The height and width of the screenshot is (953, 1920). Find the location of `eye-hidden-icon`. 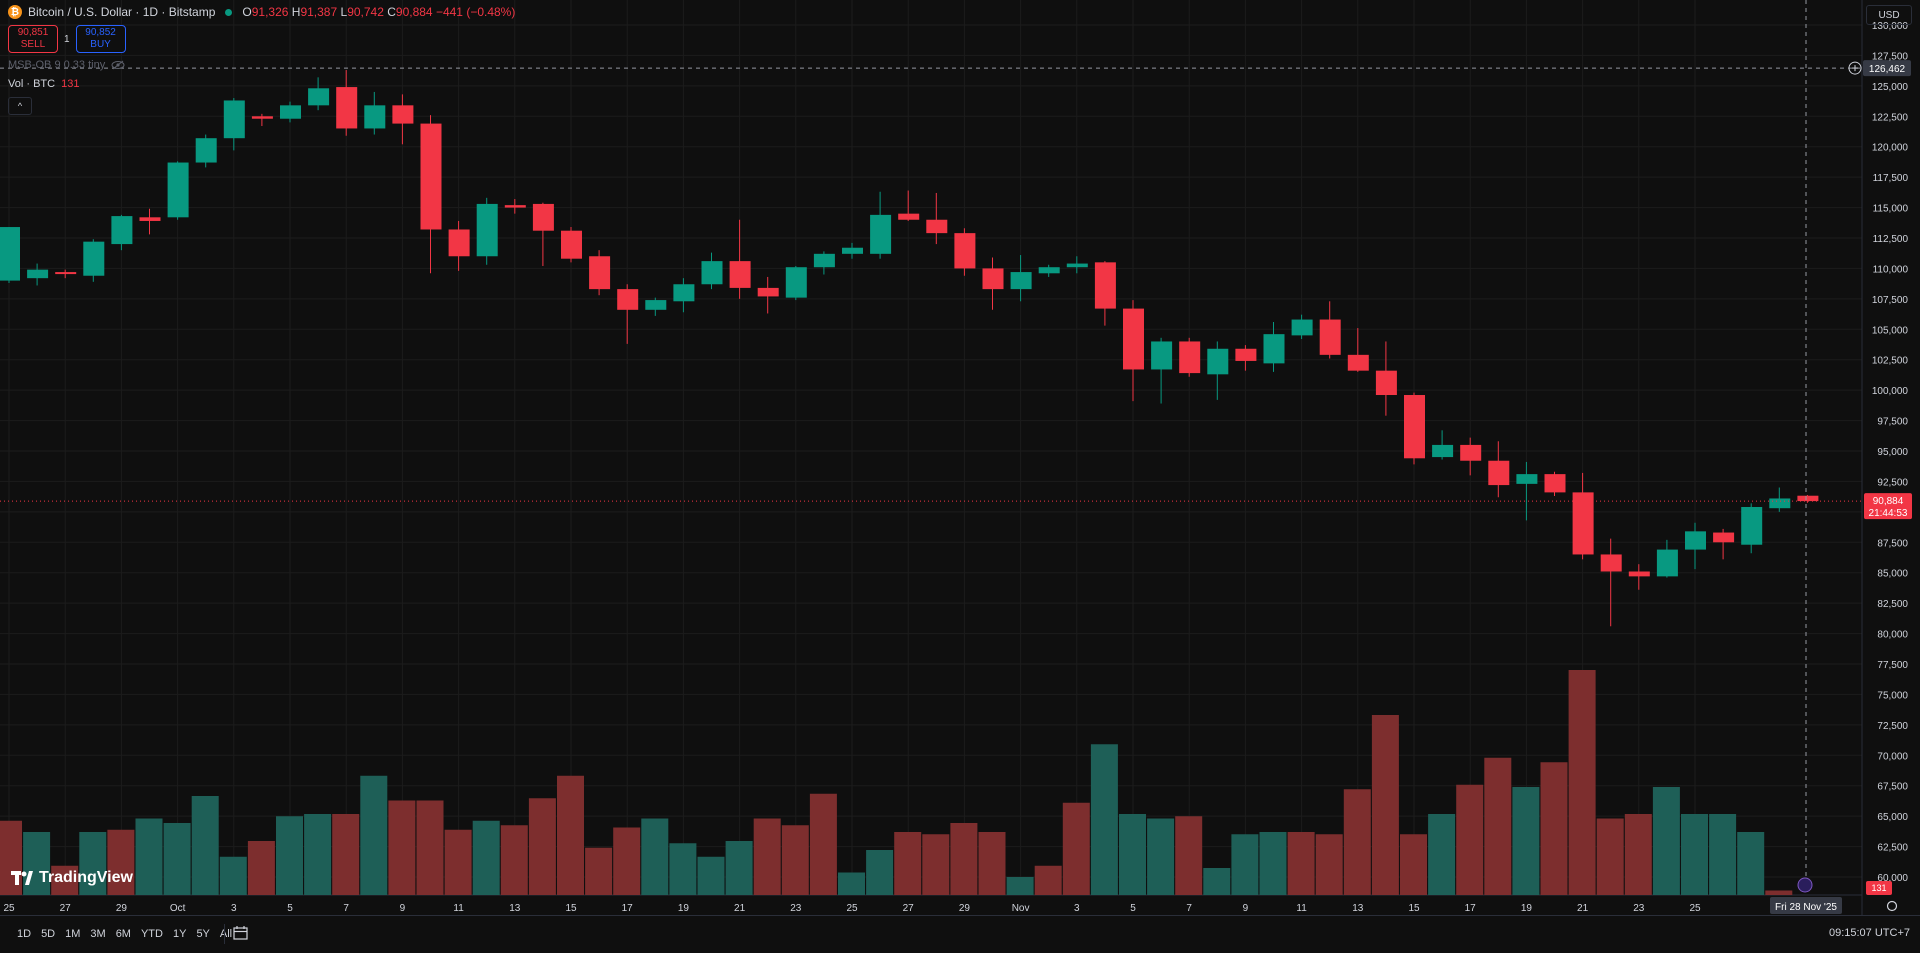

eye-hidden-icon is located at coordinates (118, 65).